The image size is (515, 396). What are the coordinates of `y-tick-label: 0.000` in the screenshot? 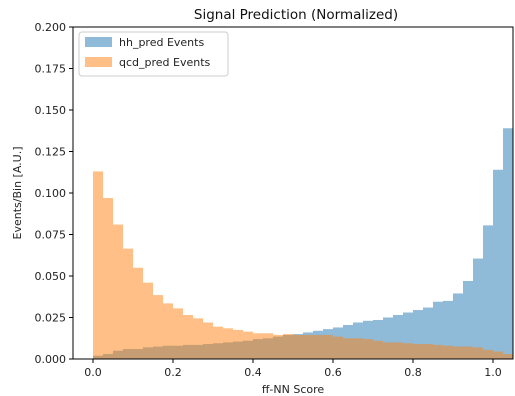 It's located at (51, 359).